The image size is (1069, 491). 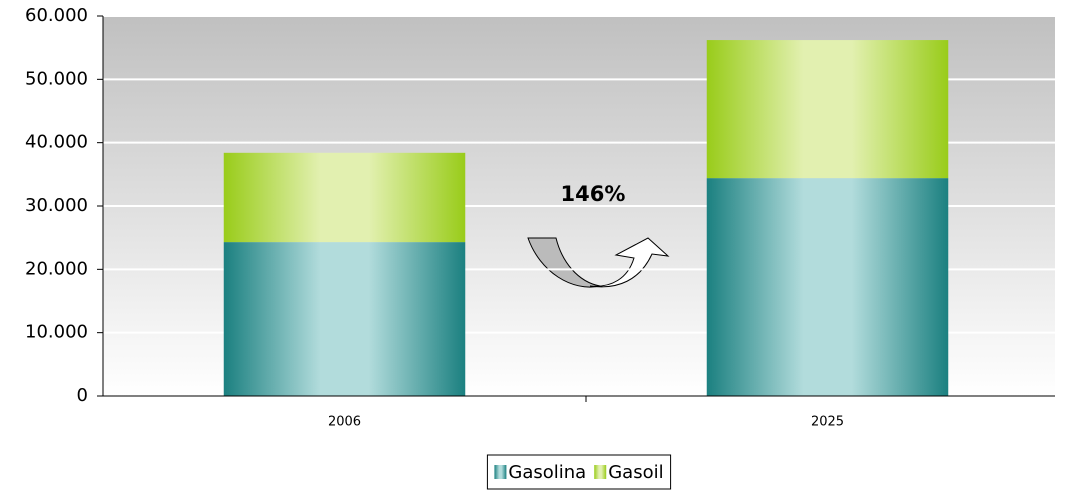 What do you see at coordinates (56, 332) in the screenshot?
I see `y-tick-label: 10.000` at bounding box center [56, 332].